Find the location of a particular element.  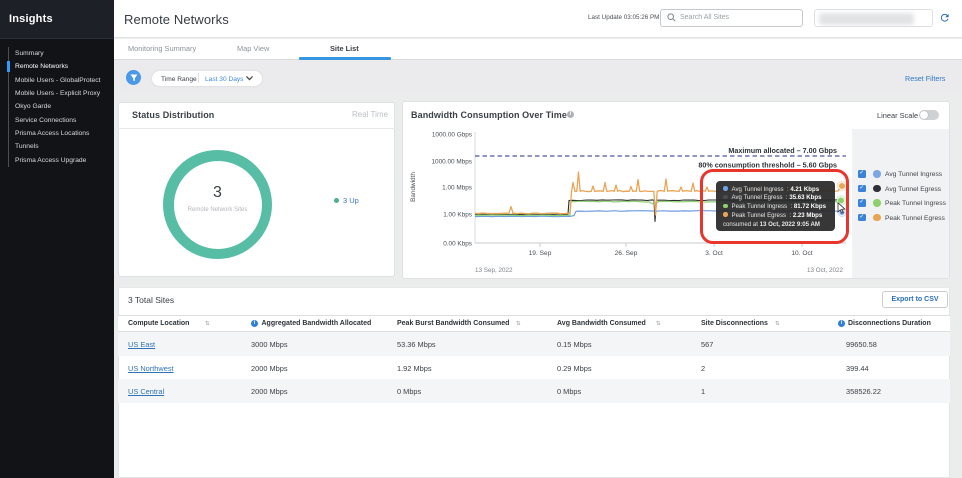

svg-text: Bandwidth is located at coordinates (413, 187).